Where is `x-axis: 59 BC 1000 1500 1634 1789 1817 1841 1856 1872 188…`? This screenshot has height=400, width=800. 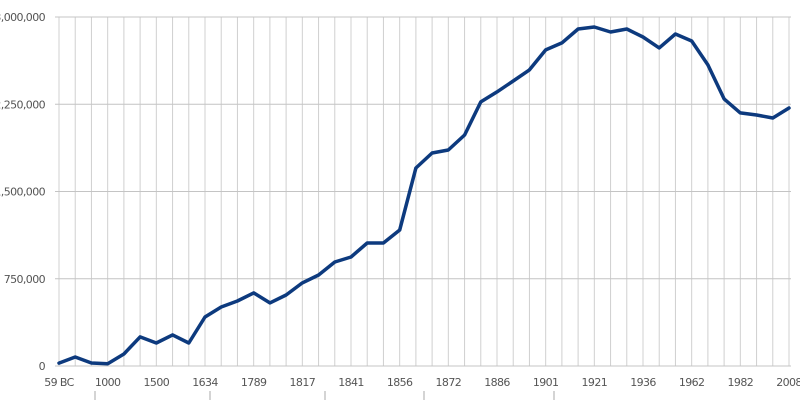 x-axis: 59 BC 1000 1500 1634 1789 1817 1841 1856 1872 188… is located at coordinates (422, 388).